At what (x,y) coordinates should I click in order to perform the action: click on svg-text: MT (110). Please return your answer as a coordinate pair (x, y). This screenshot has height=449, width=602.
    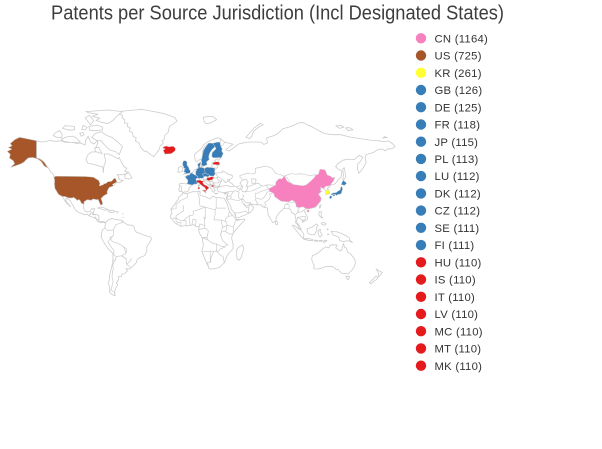
    Looking at the image, I should click on (458, 350).